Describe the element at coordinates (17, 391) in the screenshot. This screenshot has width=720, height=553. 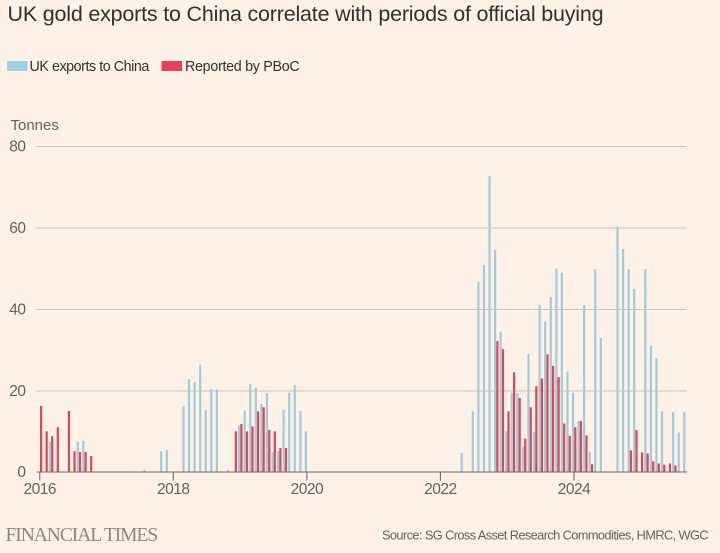
I see `svg-text: 20` at that location.